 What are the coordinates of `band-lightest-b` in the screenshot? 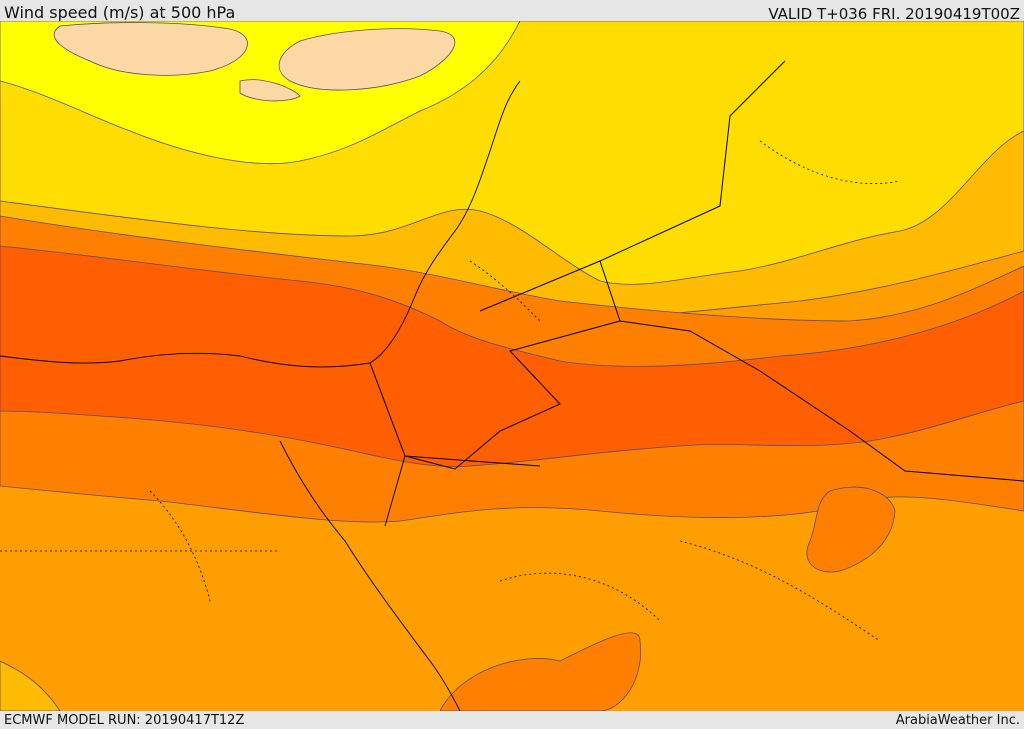 It's located at (366, 59).